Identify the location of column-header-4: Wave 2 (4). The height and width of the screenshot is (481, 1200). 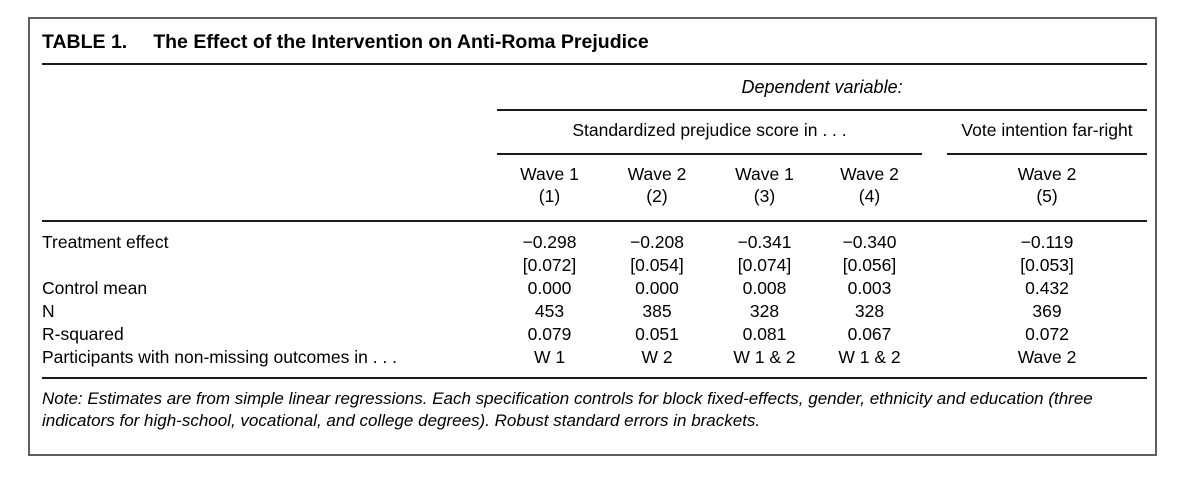
(869, 188).